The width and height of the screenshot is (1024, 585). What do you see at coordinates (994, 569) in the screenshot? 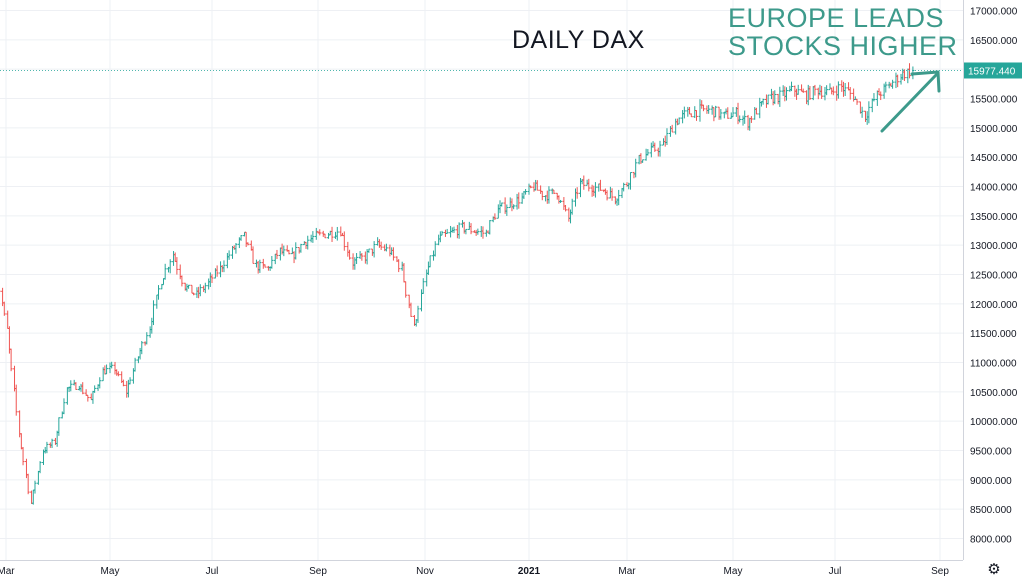
I see `gear-icon: ⚙` at bounding box center [994, 569].